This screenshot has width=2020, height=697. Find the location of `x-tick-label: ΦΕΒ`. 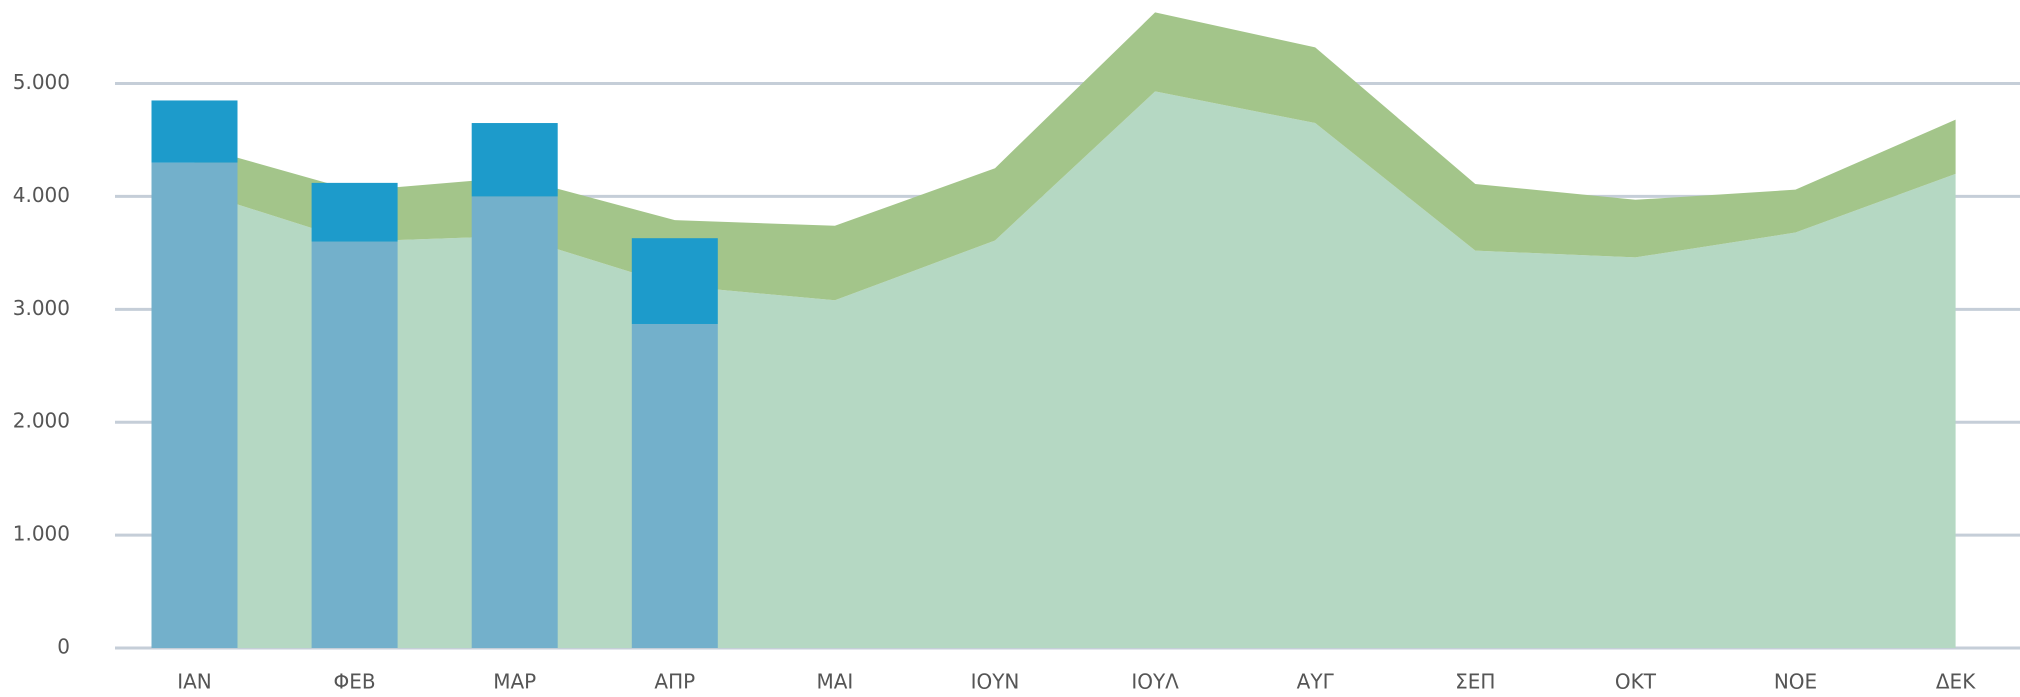

x-tick-label: ΦΕΒ is located at coordinates (355, 682).